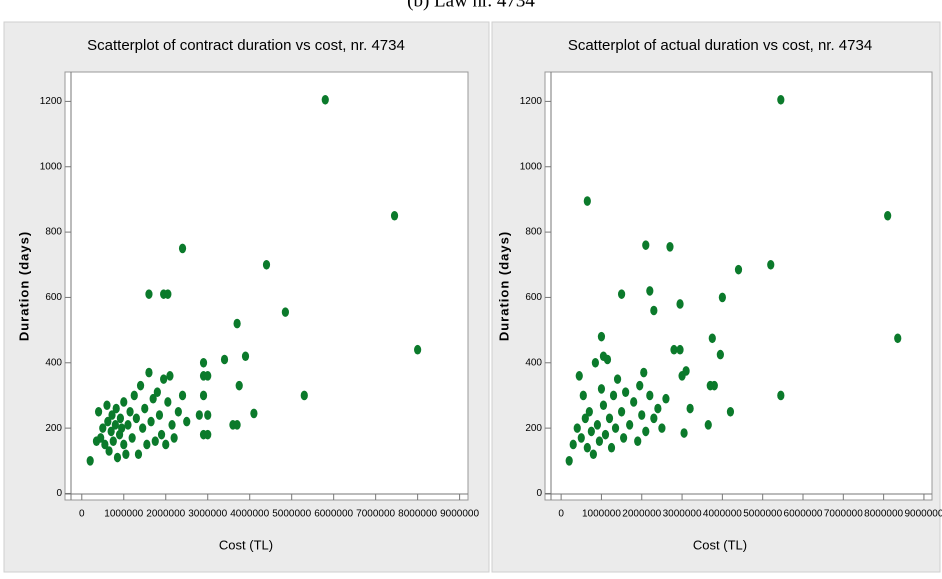 The image size is (942, 579). I want to click on y-tick-label: 200, so click(533, 428).